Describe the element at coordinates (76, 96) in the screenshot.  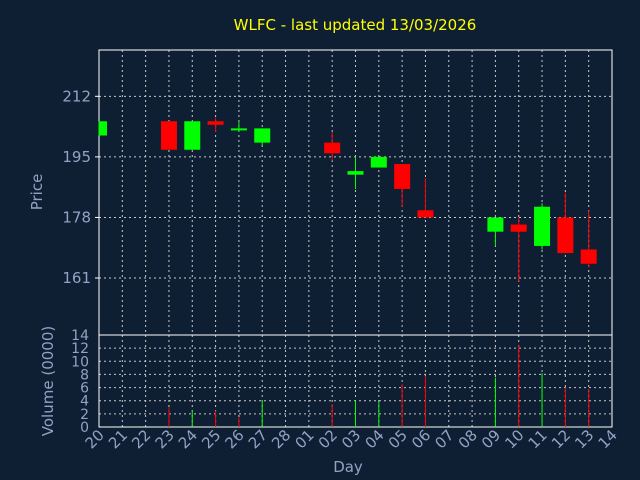
I see `price-tick-label: 212` at that location.